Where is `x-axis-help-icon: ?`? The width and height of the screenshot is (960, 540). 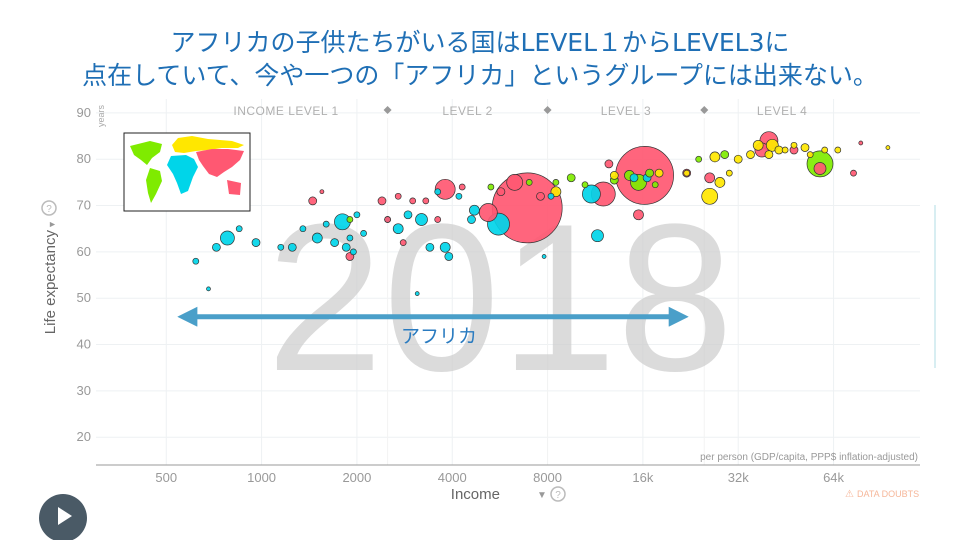
x-axis-help-icon: ? is located at coordinates (558, 494).